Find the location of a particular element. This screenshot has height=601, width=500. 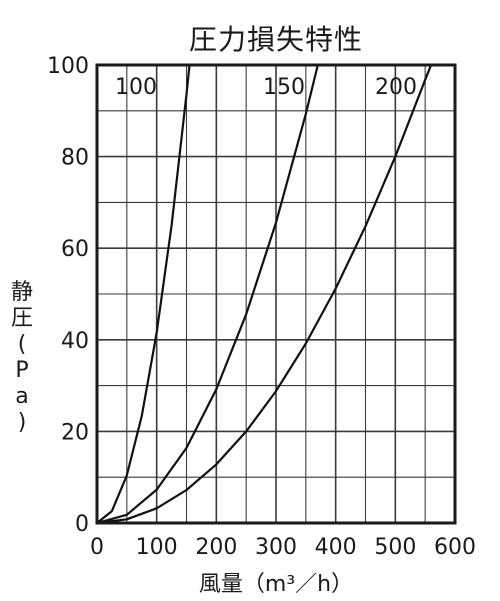

y-tick-label: 80 is located at coordinates (75, 158).